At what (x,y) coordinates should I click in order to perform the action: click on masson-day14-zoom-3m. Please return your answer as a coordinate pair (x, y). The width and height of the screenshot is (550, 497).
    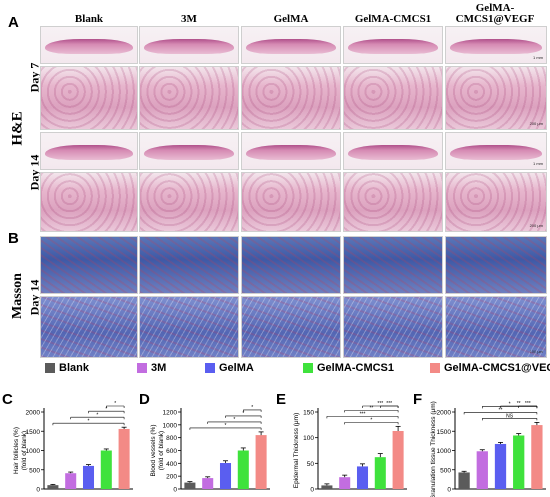
    Looking at the image, I should click on (189, 327).